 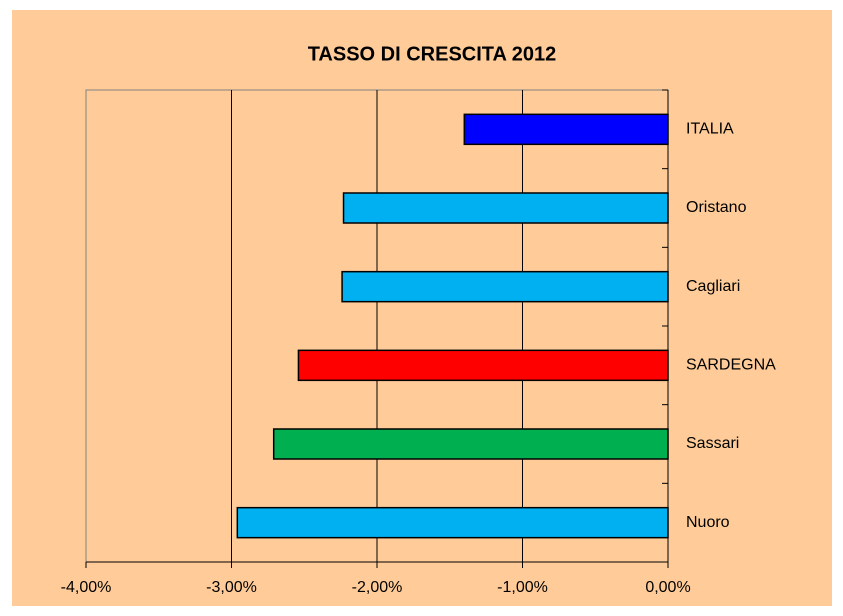 I want to click on y-tick-label: Nuoro, so click(x=708, y=522).